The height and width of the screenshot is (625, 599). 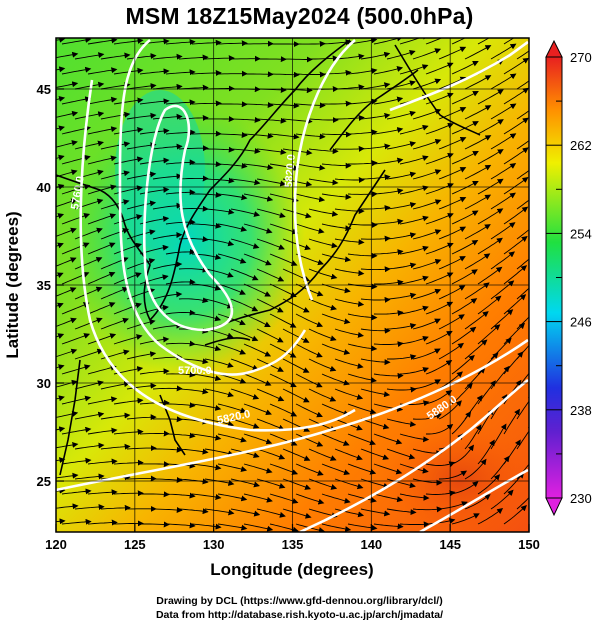 I want to click on y-tick-label-25: 25, so click(x=44, y=481).